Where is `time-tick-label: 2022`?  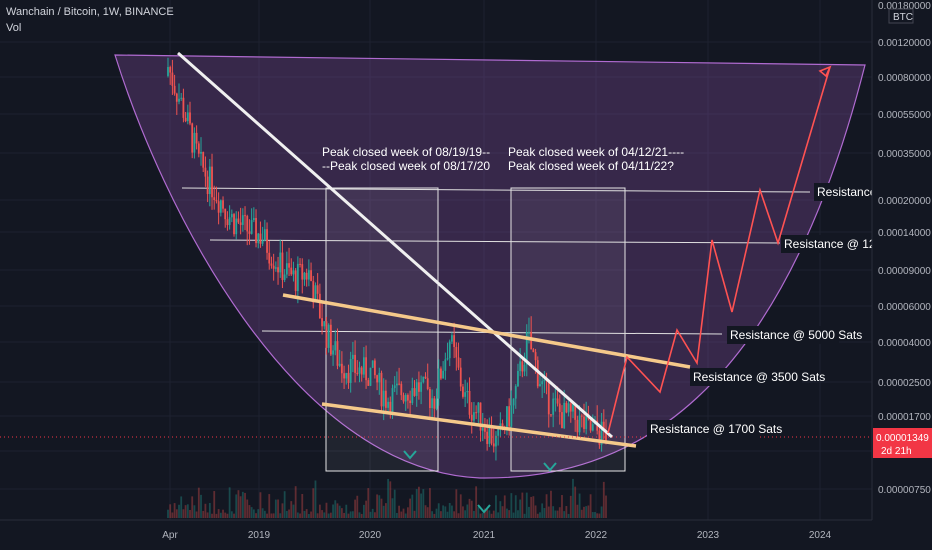
time-tick-label: 2022 is located at coordinates (596, 535).